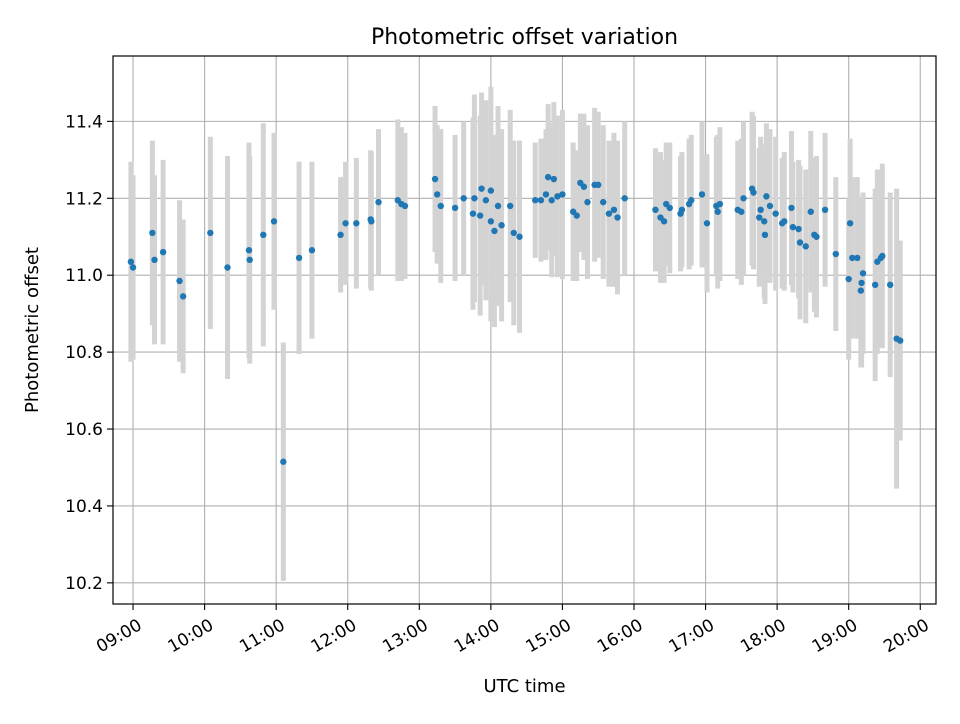 This screenshot has height=724, width=960. I want to click on y-tick-label: 10.2, so click(84, 584).